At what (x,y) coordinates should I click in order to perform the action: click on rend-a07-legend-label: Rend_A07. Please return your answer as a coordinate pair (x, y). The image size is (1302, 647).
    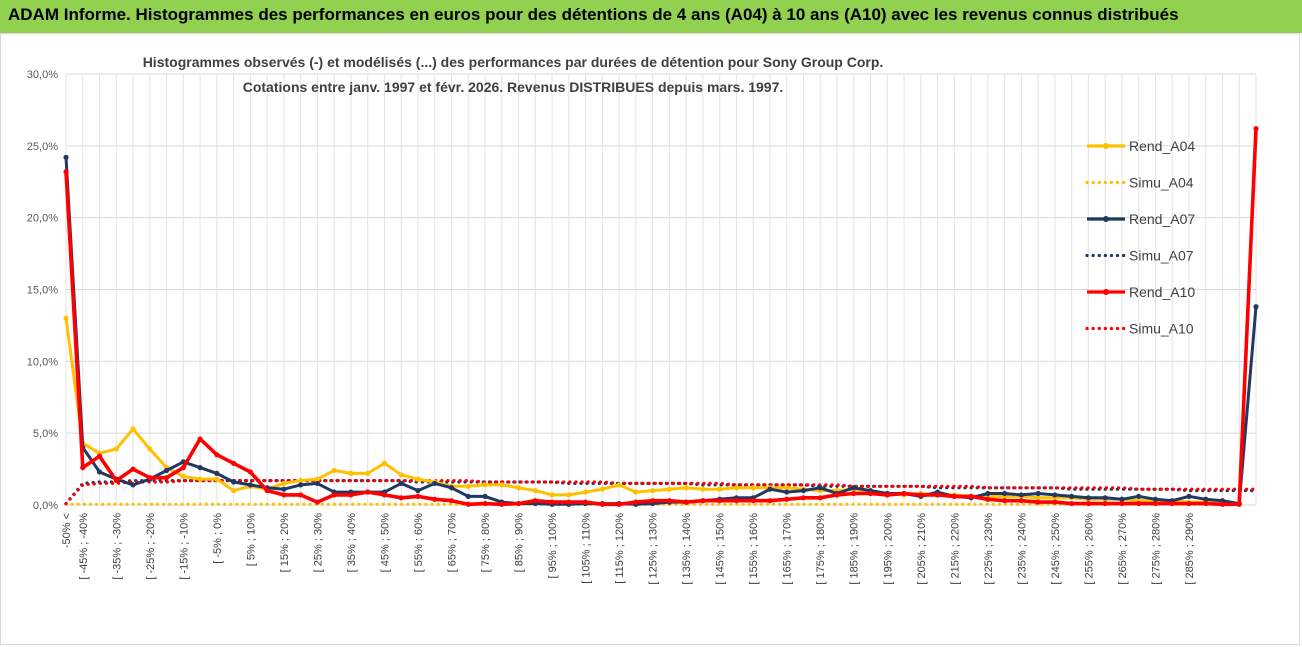
    Looking at the image, I should click on (1162, 219).